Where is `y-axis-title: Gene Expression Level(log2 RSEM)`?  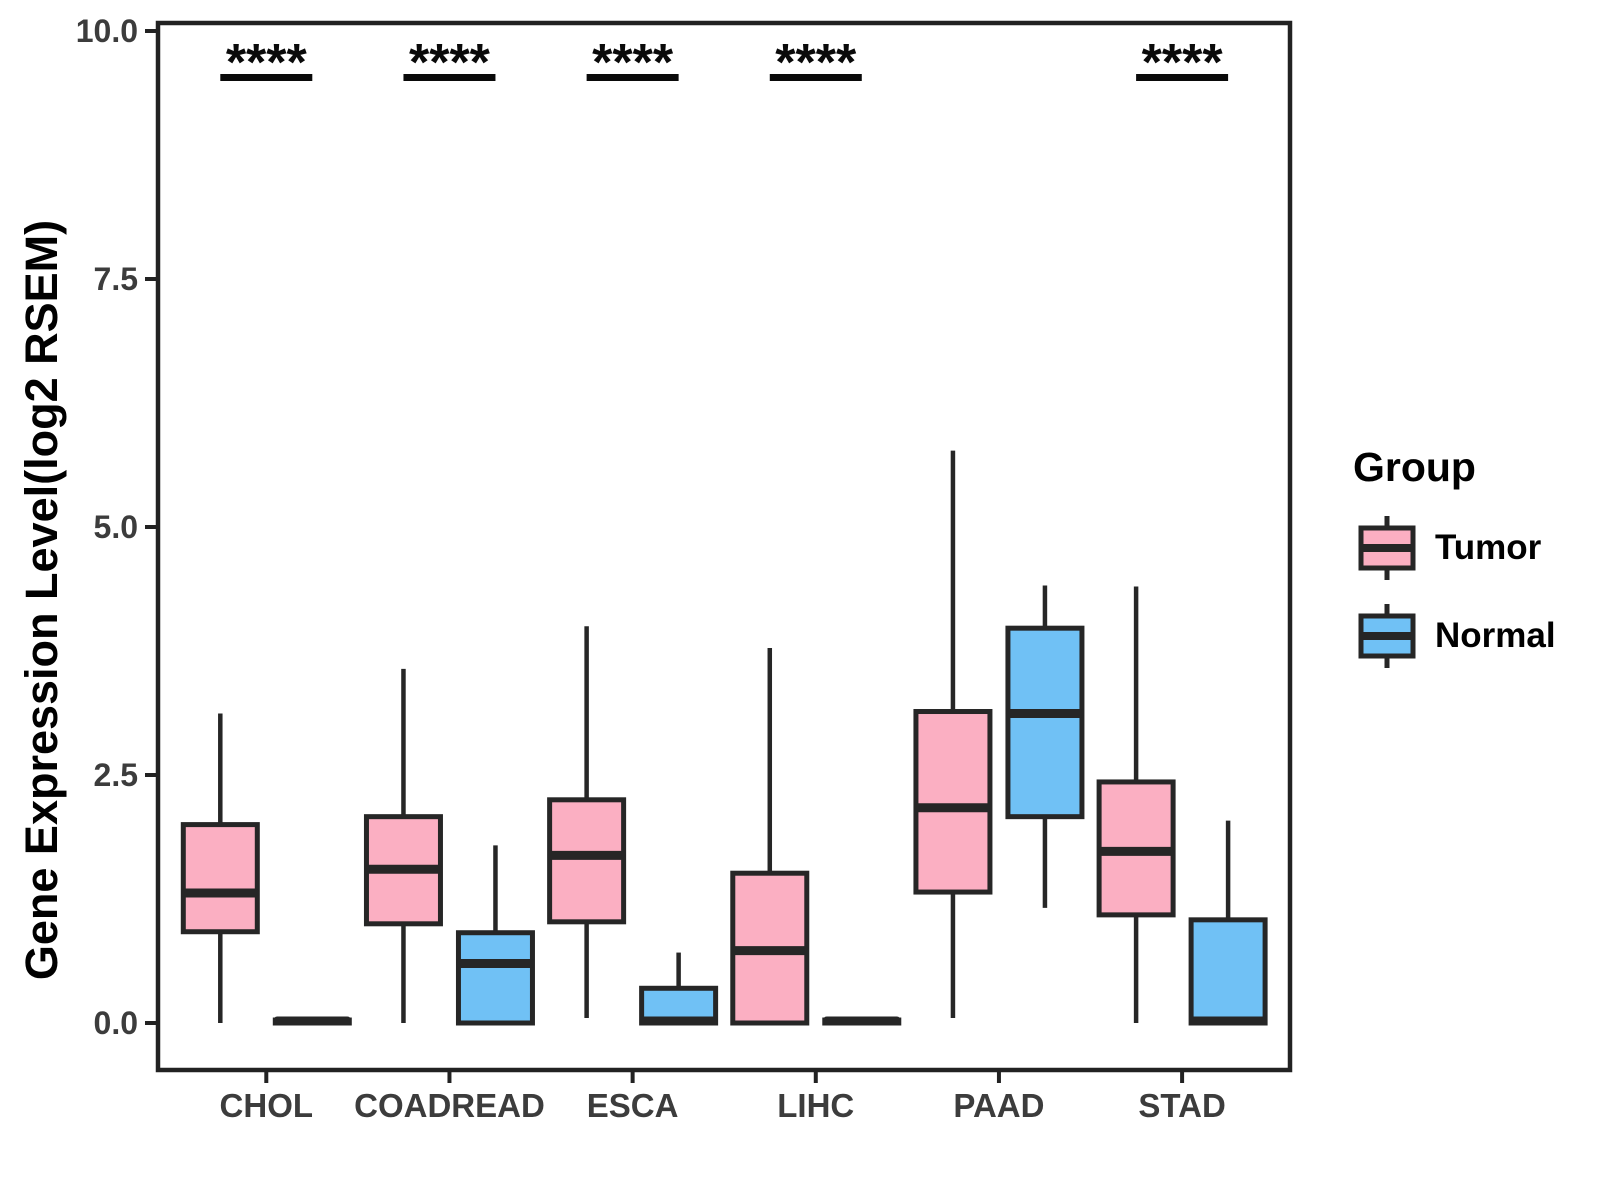
y-axis-title: Gene Expression Level(log2 RSEM) is located at coordinates (41, 600).